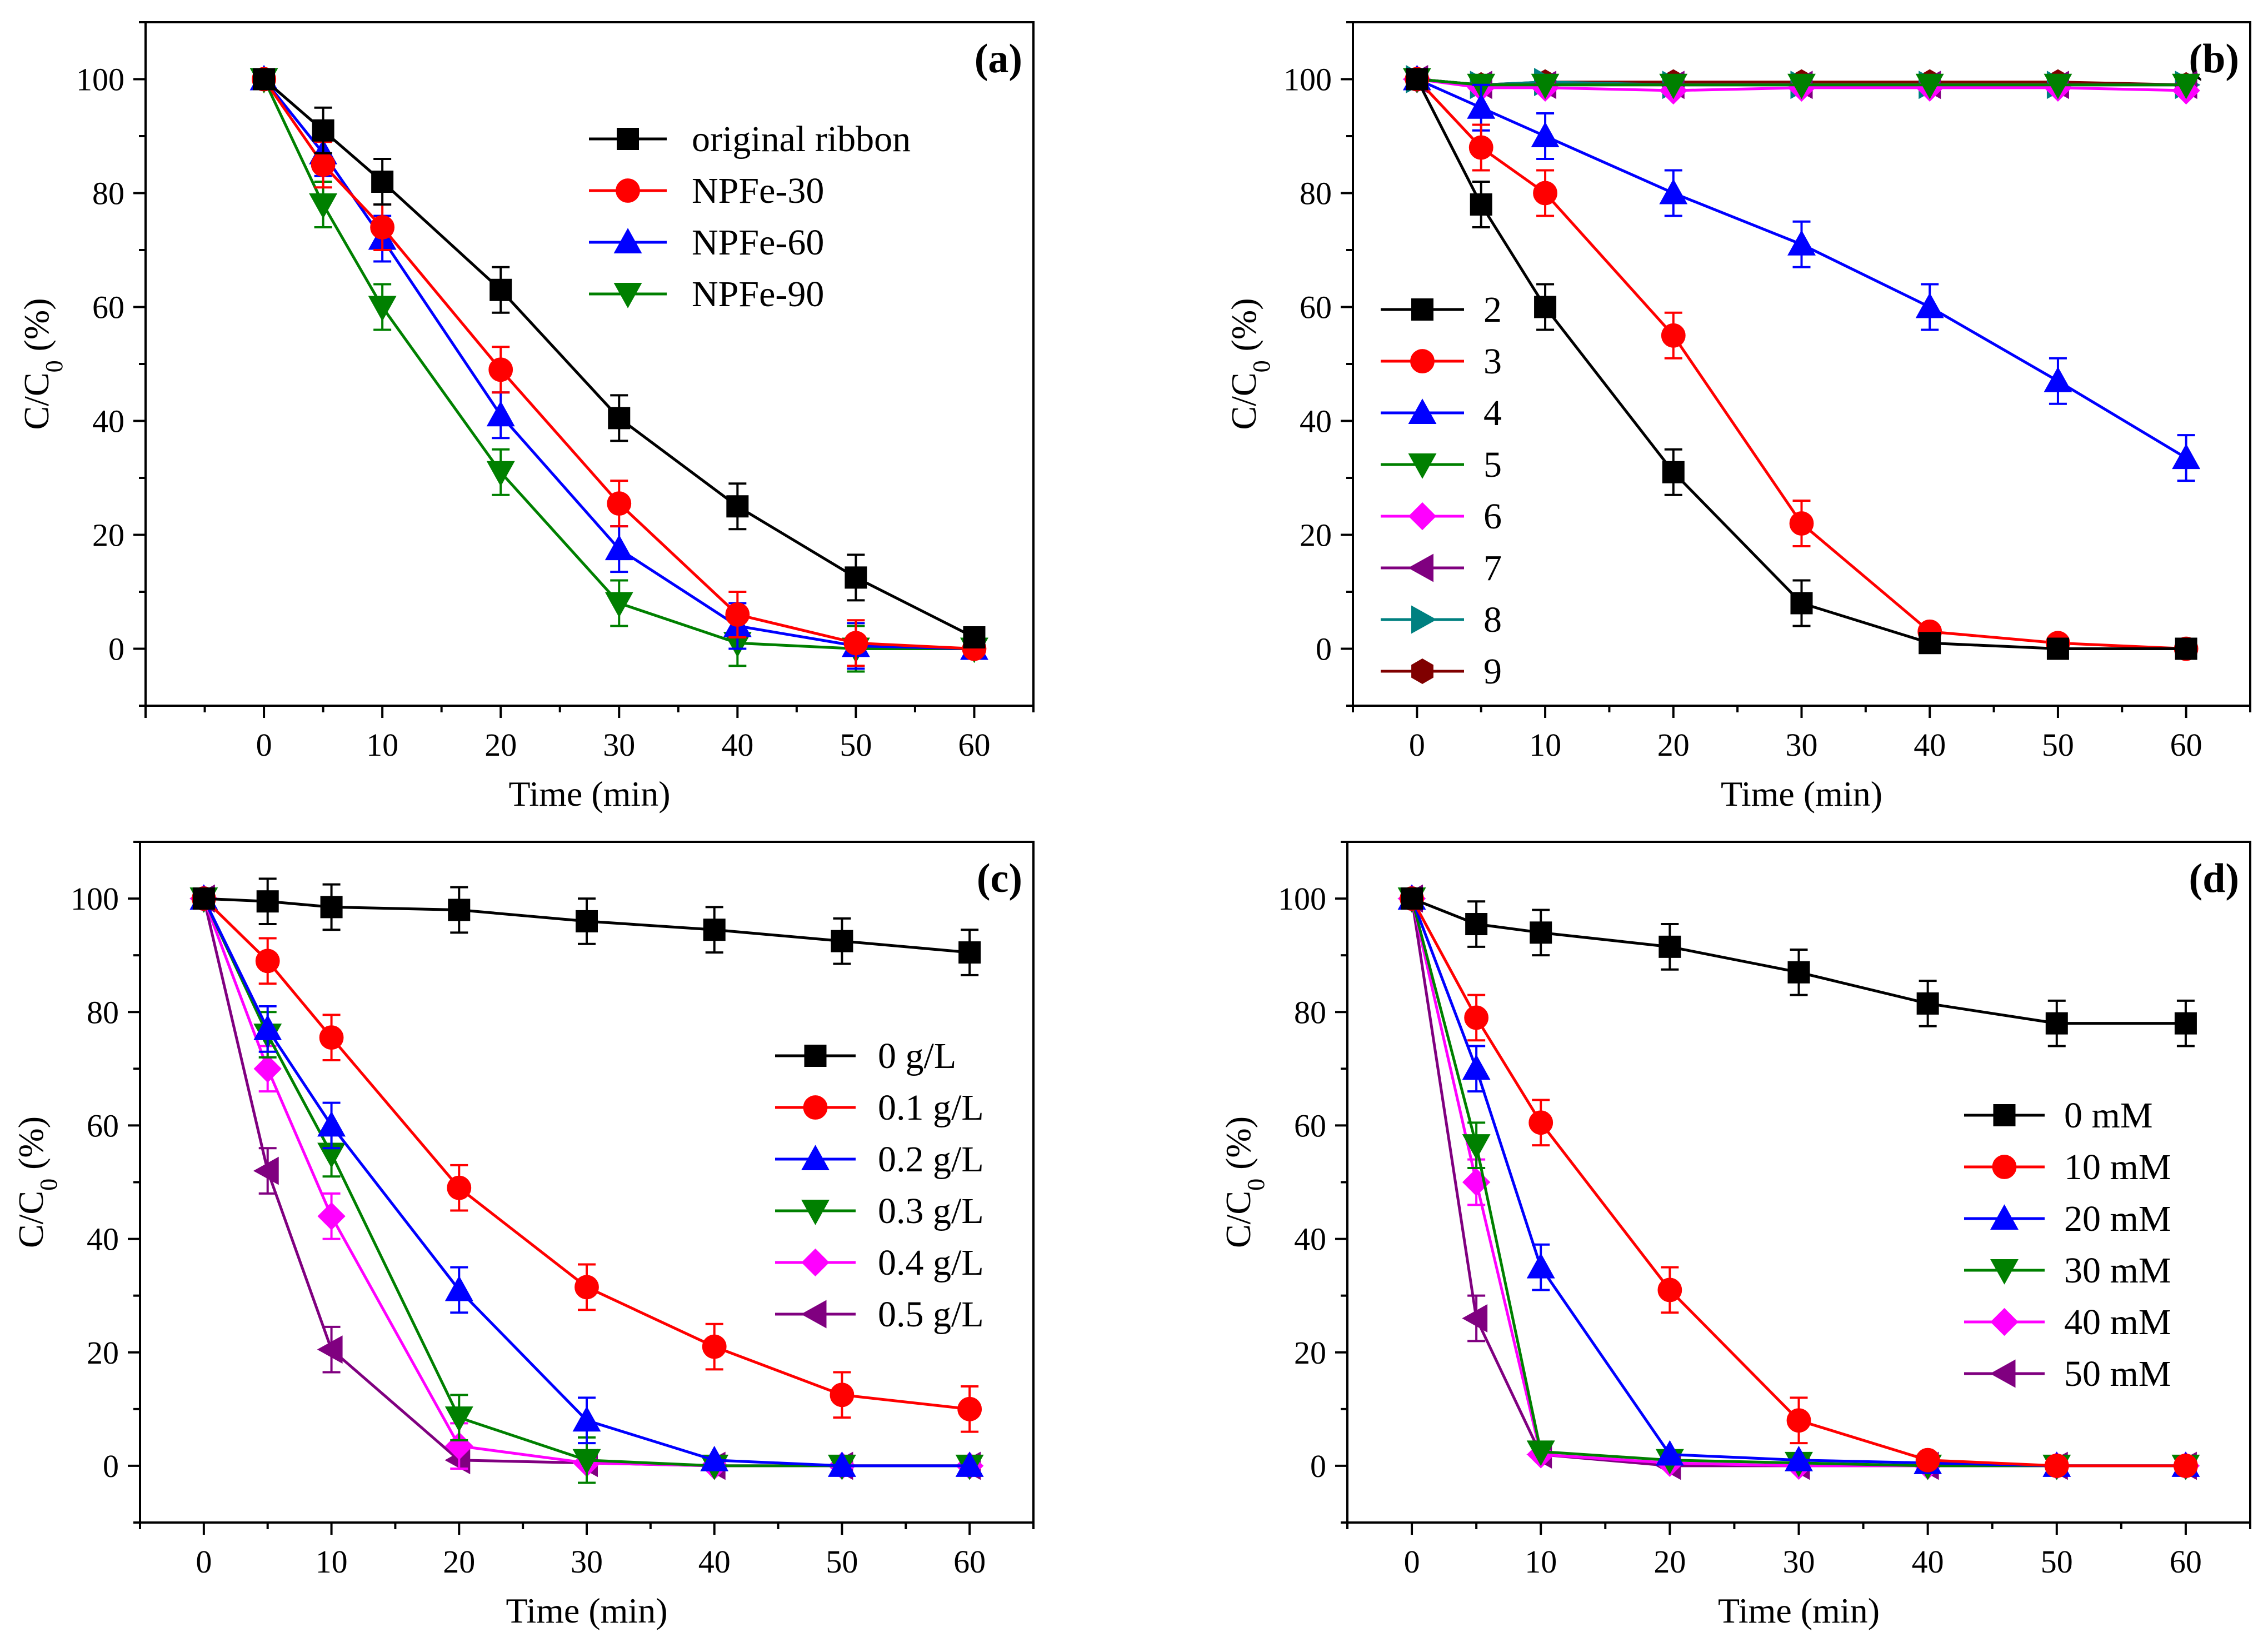 The height and width of the screenshot is (1642, 2268). What do you see at coordinates (2067, 1244) in the screenshot?
I see `legend: 0 mM 10 mM 20 mM 30 mM 40 mM 50 mM` at bounding box center [2067, 1244].